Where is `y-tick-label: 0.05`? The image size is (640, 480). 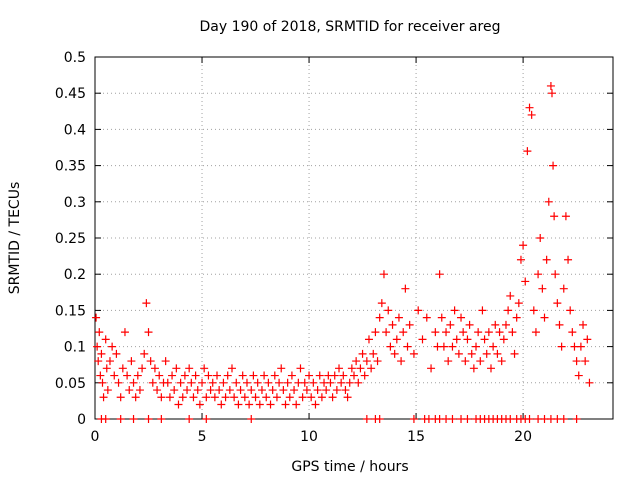 y-tick-label: 0.05 is located at coordinates (70, 384).